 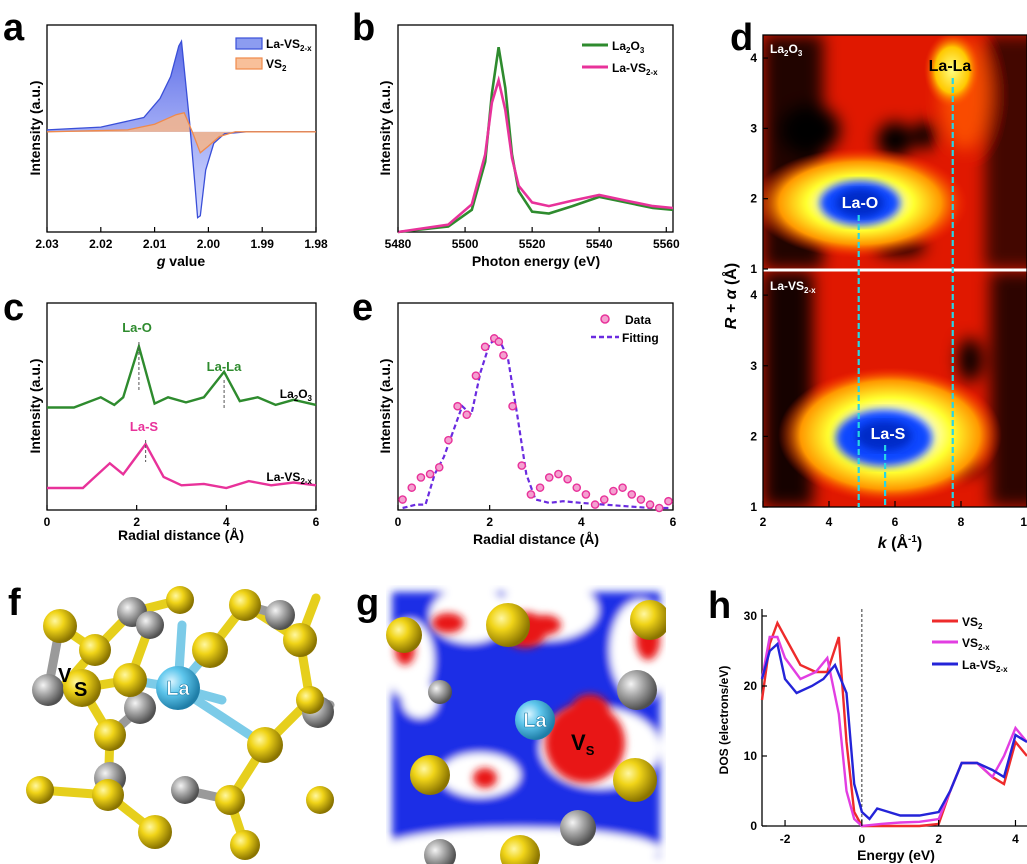 What do you see at coordinates (532, 244) in the screenshot?
I see `panel-b-x-tick-label: 5520` at bounding box center [532, 244].